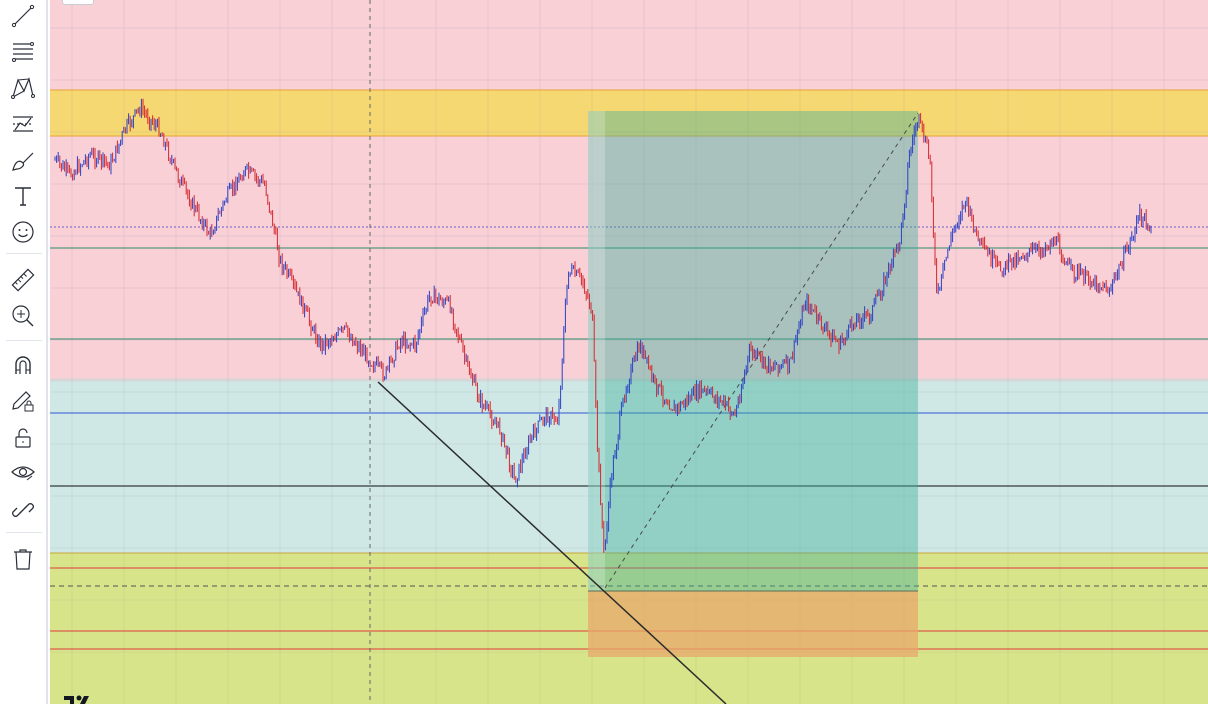 This screenshot has height=704, width=1208. I want to click on link-icon, so click(23, 510).